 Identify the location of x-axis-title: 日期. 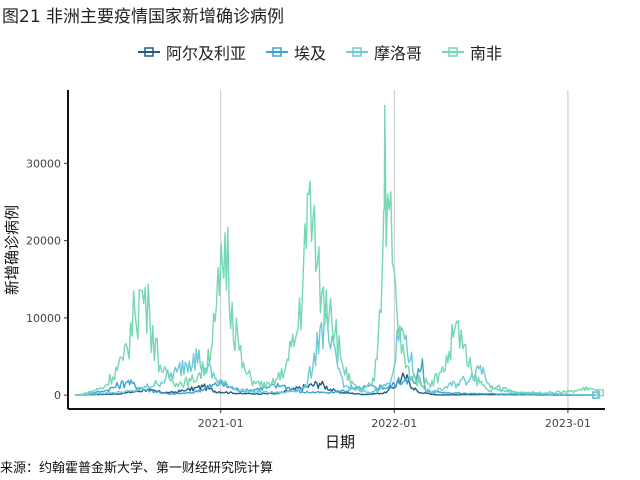
(340, 442).